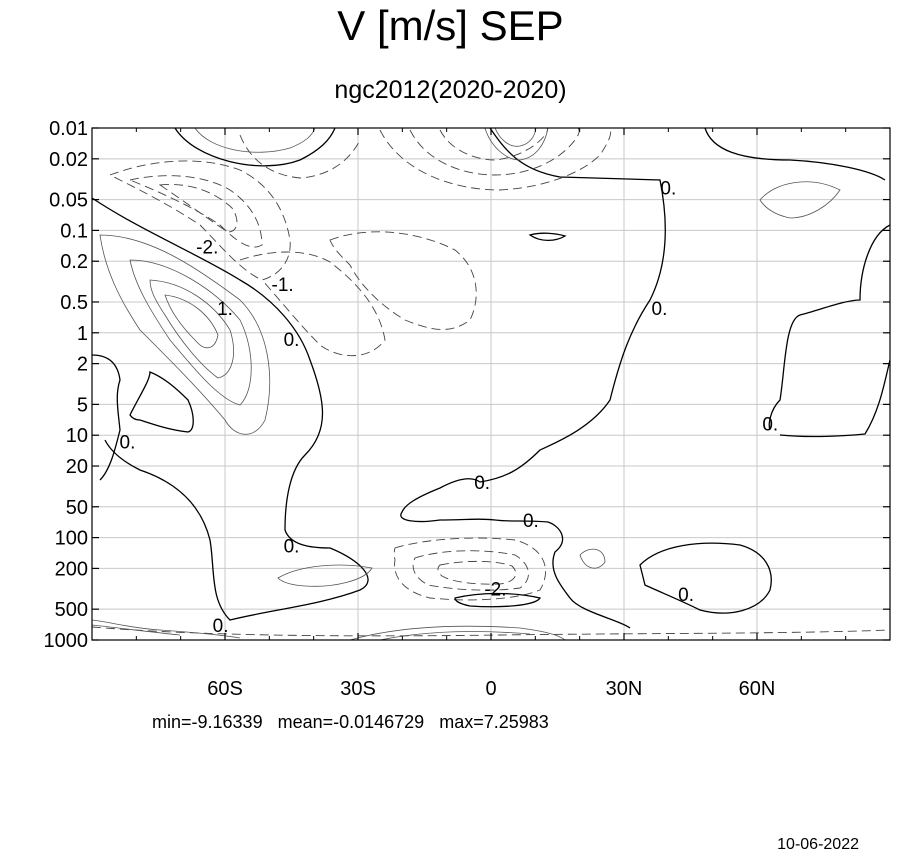  I want to click on y-tick-label: 0.05, so click(68, 201).